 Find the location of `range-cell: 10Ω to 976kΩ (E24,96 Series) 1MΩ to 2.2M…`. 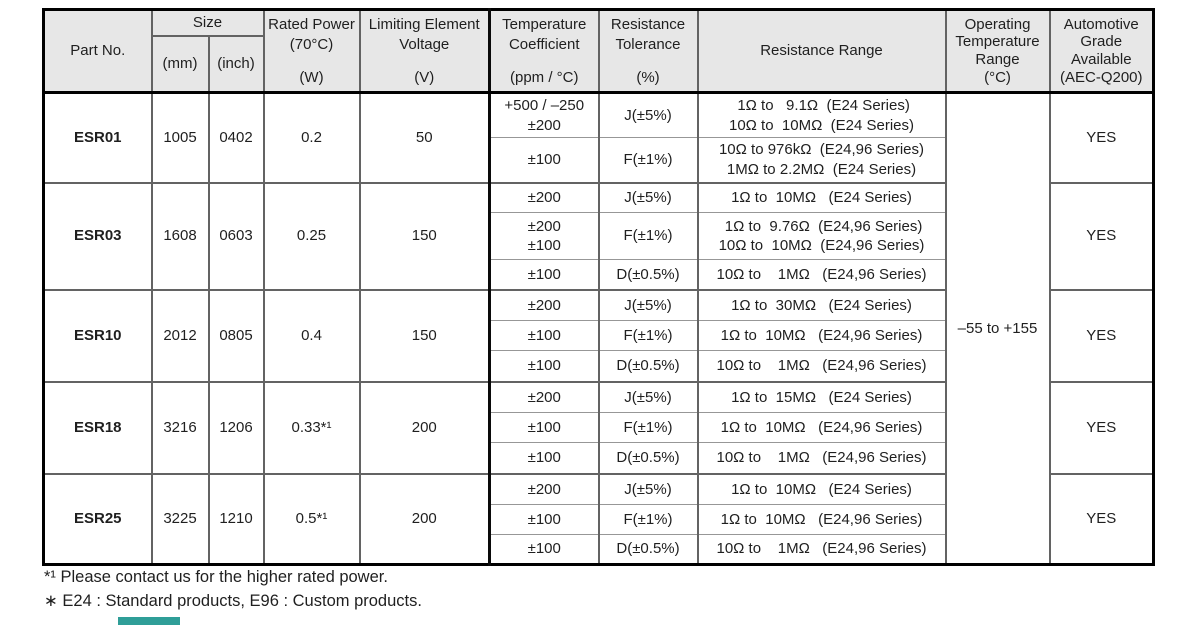

range-cell: 10Ω to 976kΩ (E24,96 Series) 1MΩ to 2.2M… is located at coordinates (821, 160).